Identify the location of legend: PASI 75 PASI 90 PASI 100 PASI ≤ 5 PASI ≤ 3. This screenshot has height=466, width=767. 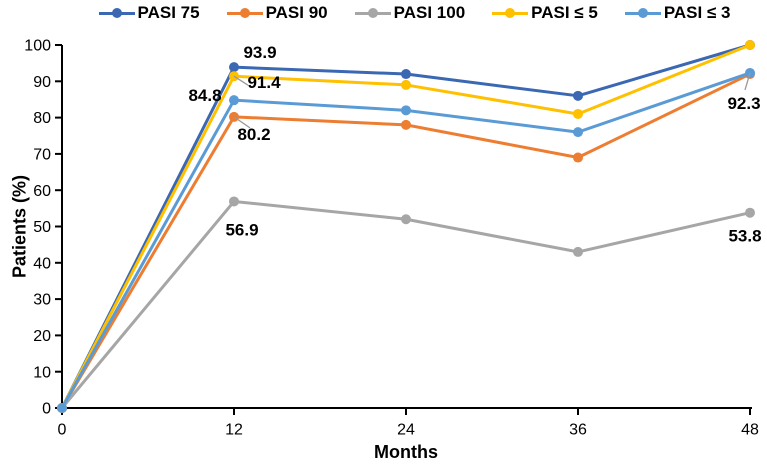
(383, 13).